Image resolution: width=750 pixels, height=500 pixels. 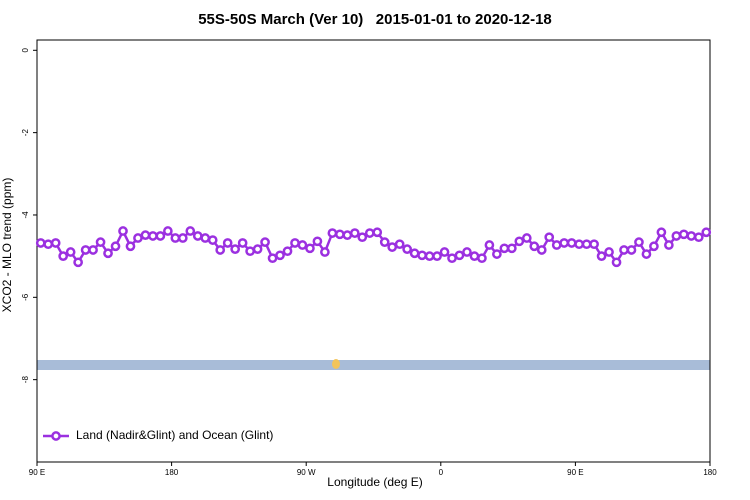 What do you see at coordinates (373, 365) in the screenshot?
I see `surface-band` at bounding box center [373, 365].